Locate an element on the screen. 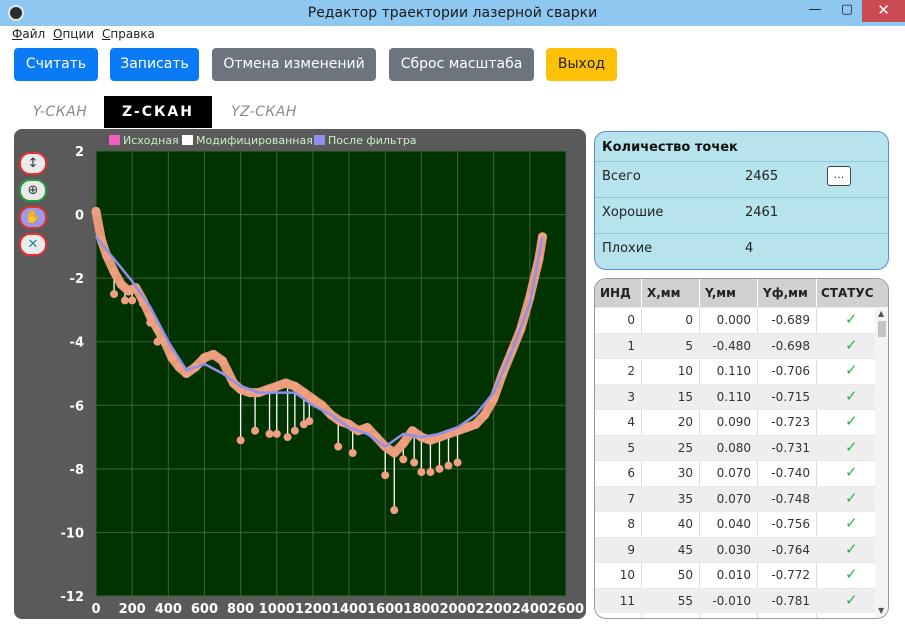 Image resolution: width=905 pixels, height=631 pixels. table-row: 0 0 0.000 -0.689 ✓ is located at coordinates (735, 319).